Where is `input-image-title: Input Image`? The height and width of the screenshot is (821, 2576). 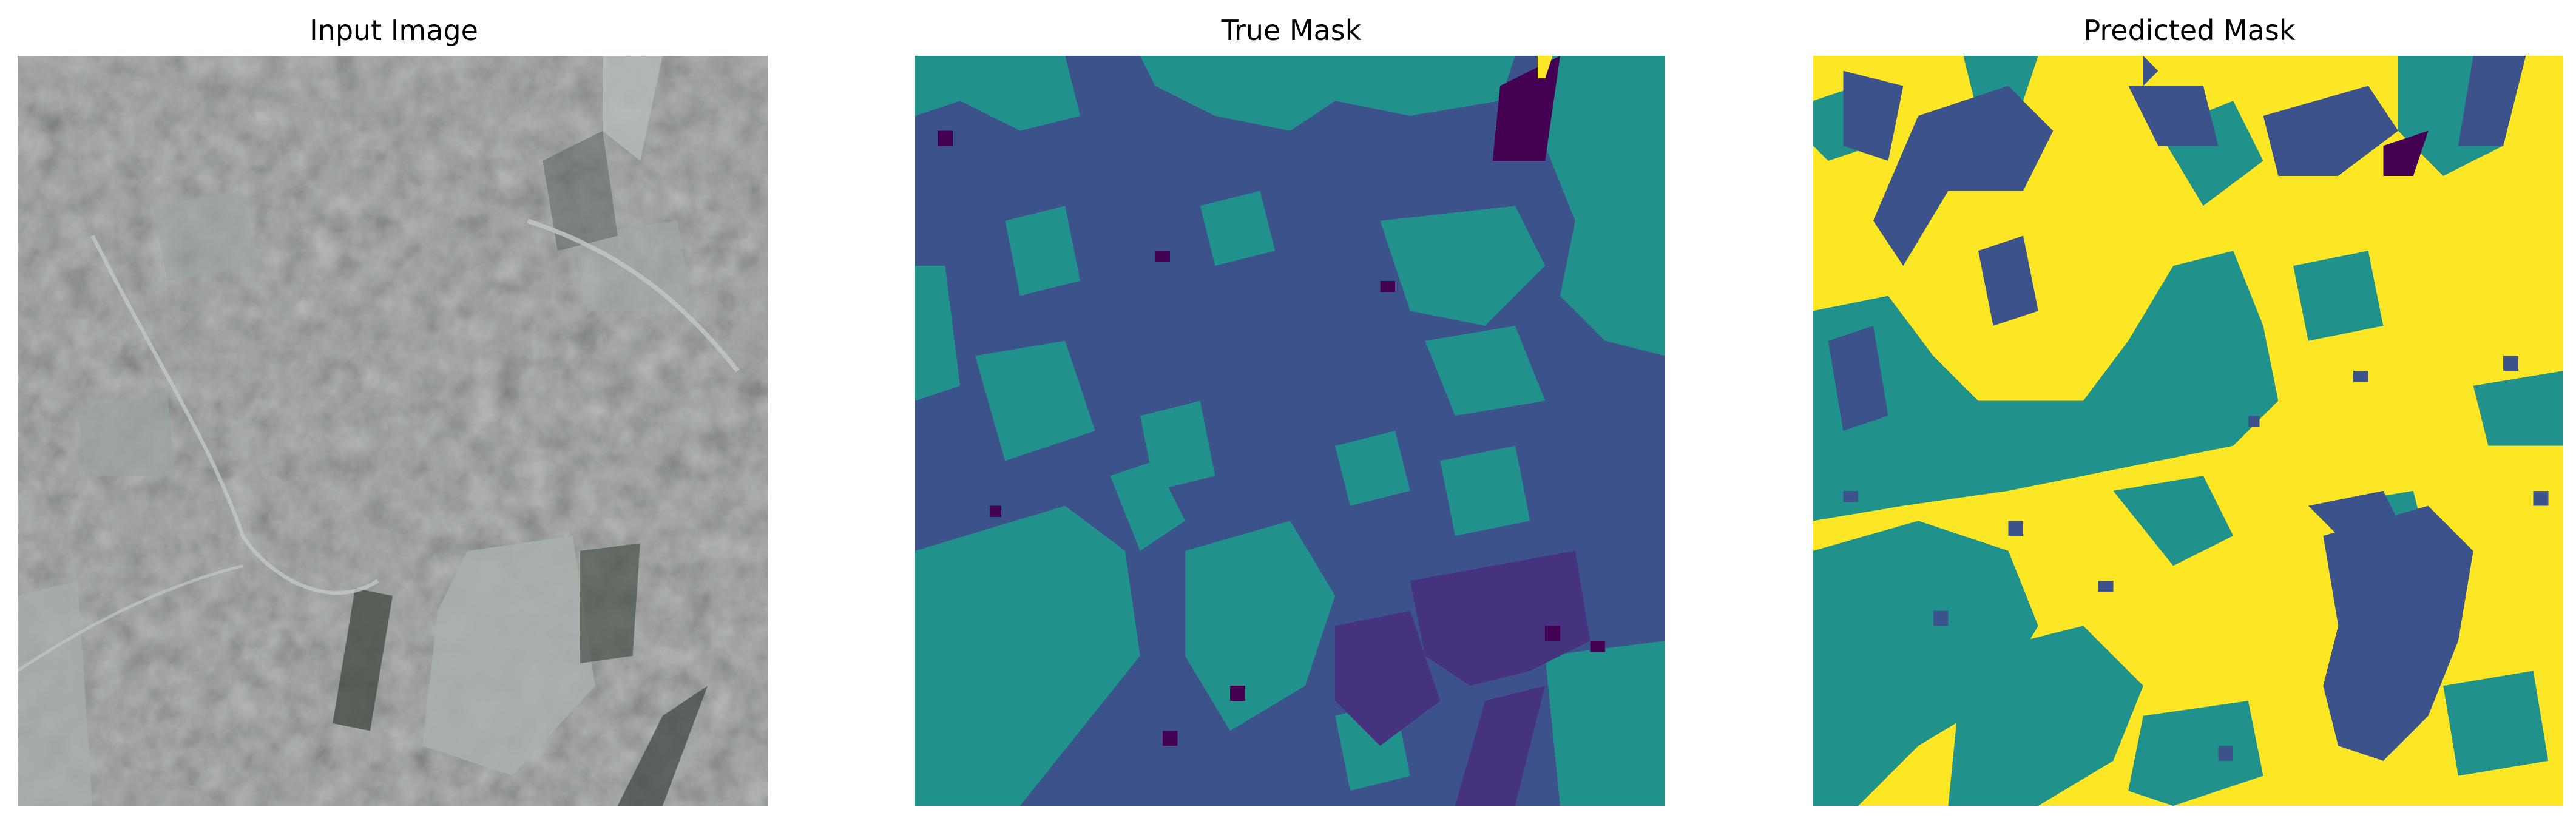
input-image-title: Input Image is located at coordinates (393, 30).